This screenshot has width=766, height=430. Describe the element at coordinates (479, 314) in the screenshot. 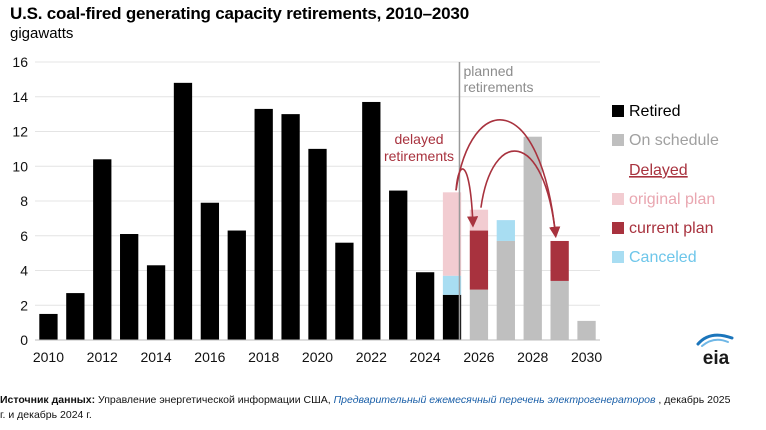

I see `bar-on-schedule-2026` at that location.